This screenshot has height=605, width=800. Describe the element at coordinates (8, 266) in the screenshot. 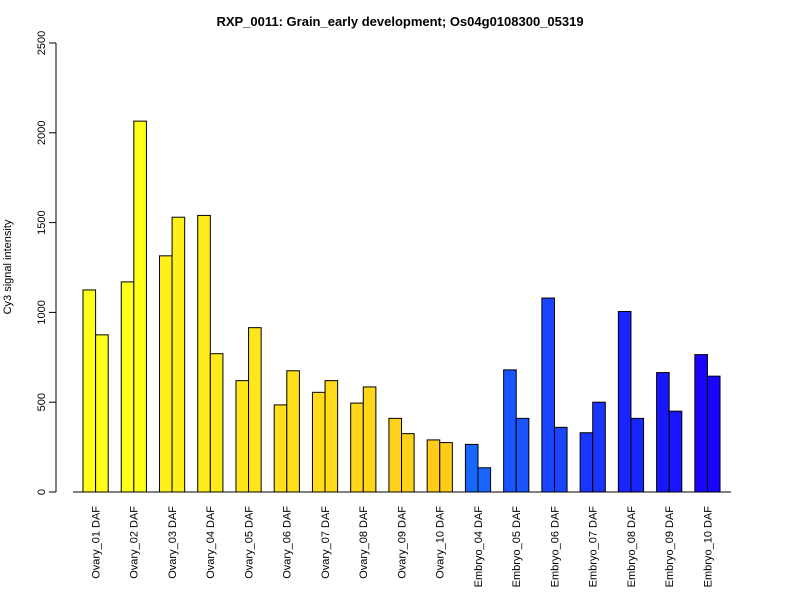

I see `y-axis-label: Cy3 signal intensity` at that location.